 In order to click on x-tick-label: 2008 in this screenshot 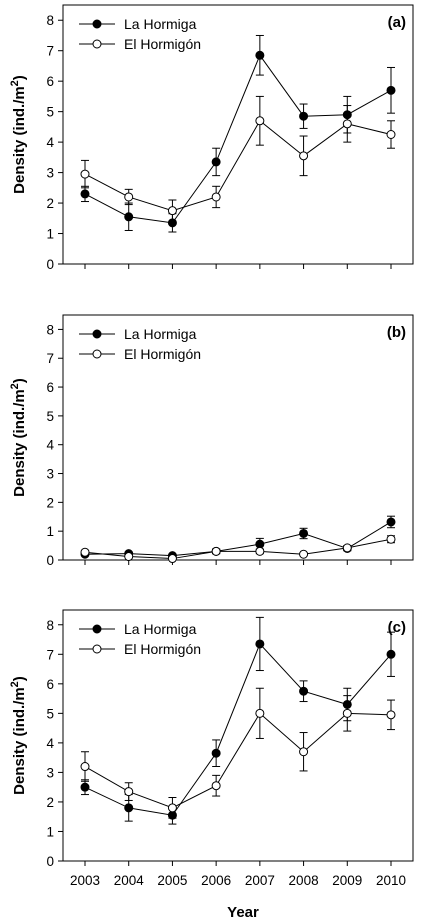, I will do `click(304, 880)`.